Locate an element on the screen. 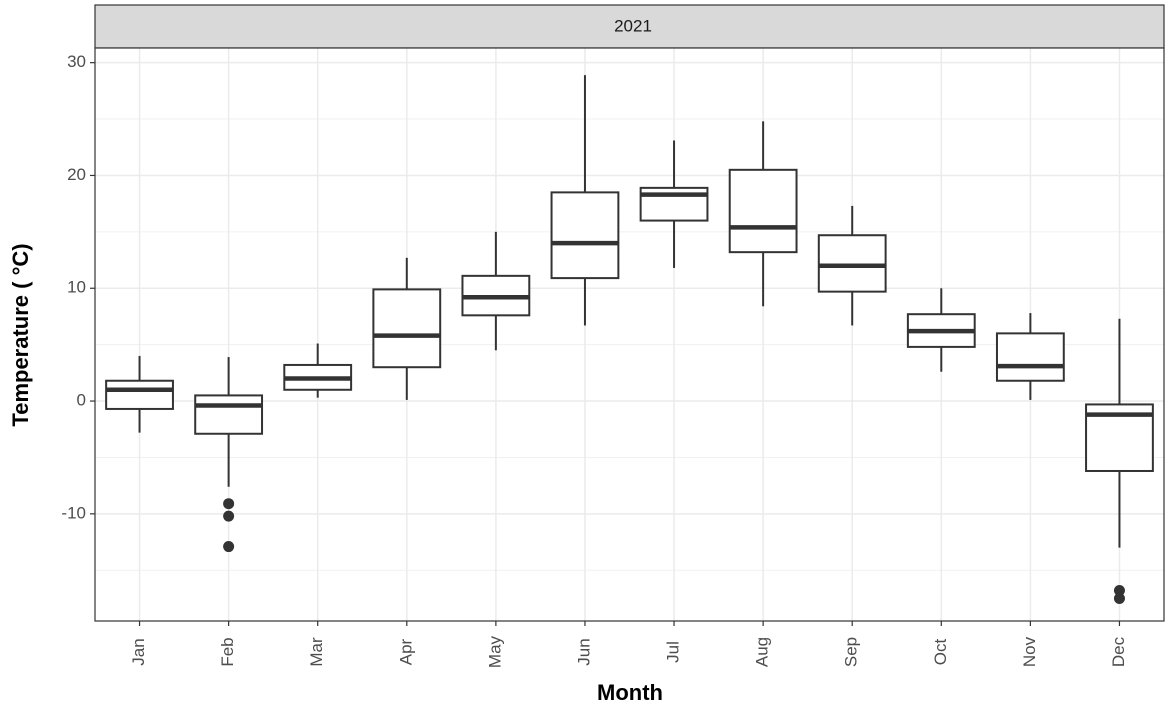  y-axis-title: Temperature ( °C) is located at coordinates (20, 334).